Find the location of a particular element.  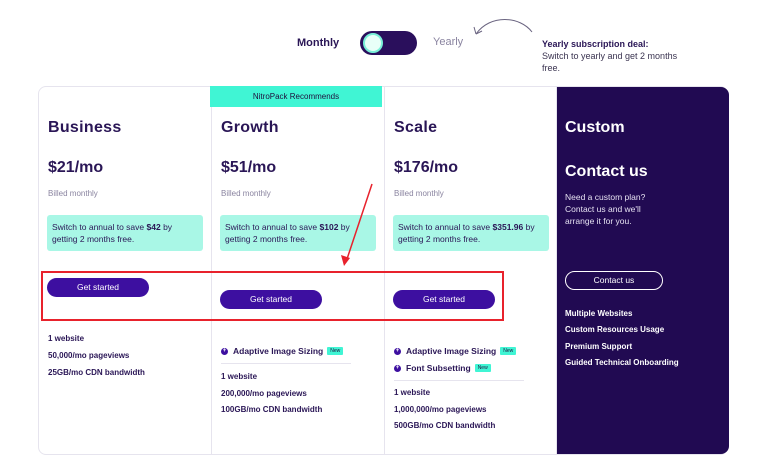

deal-text: Switch to yearly and get 2 months free. is located at coordinates (610, 62).